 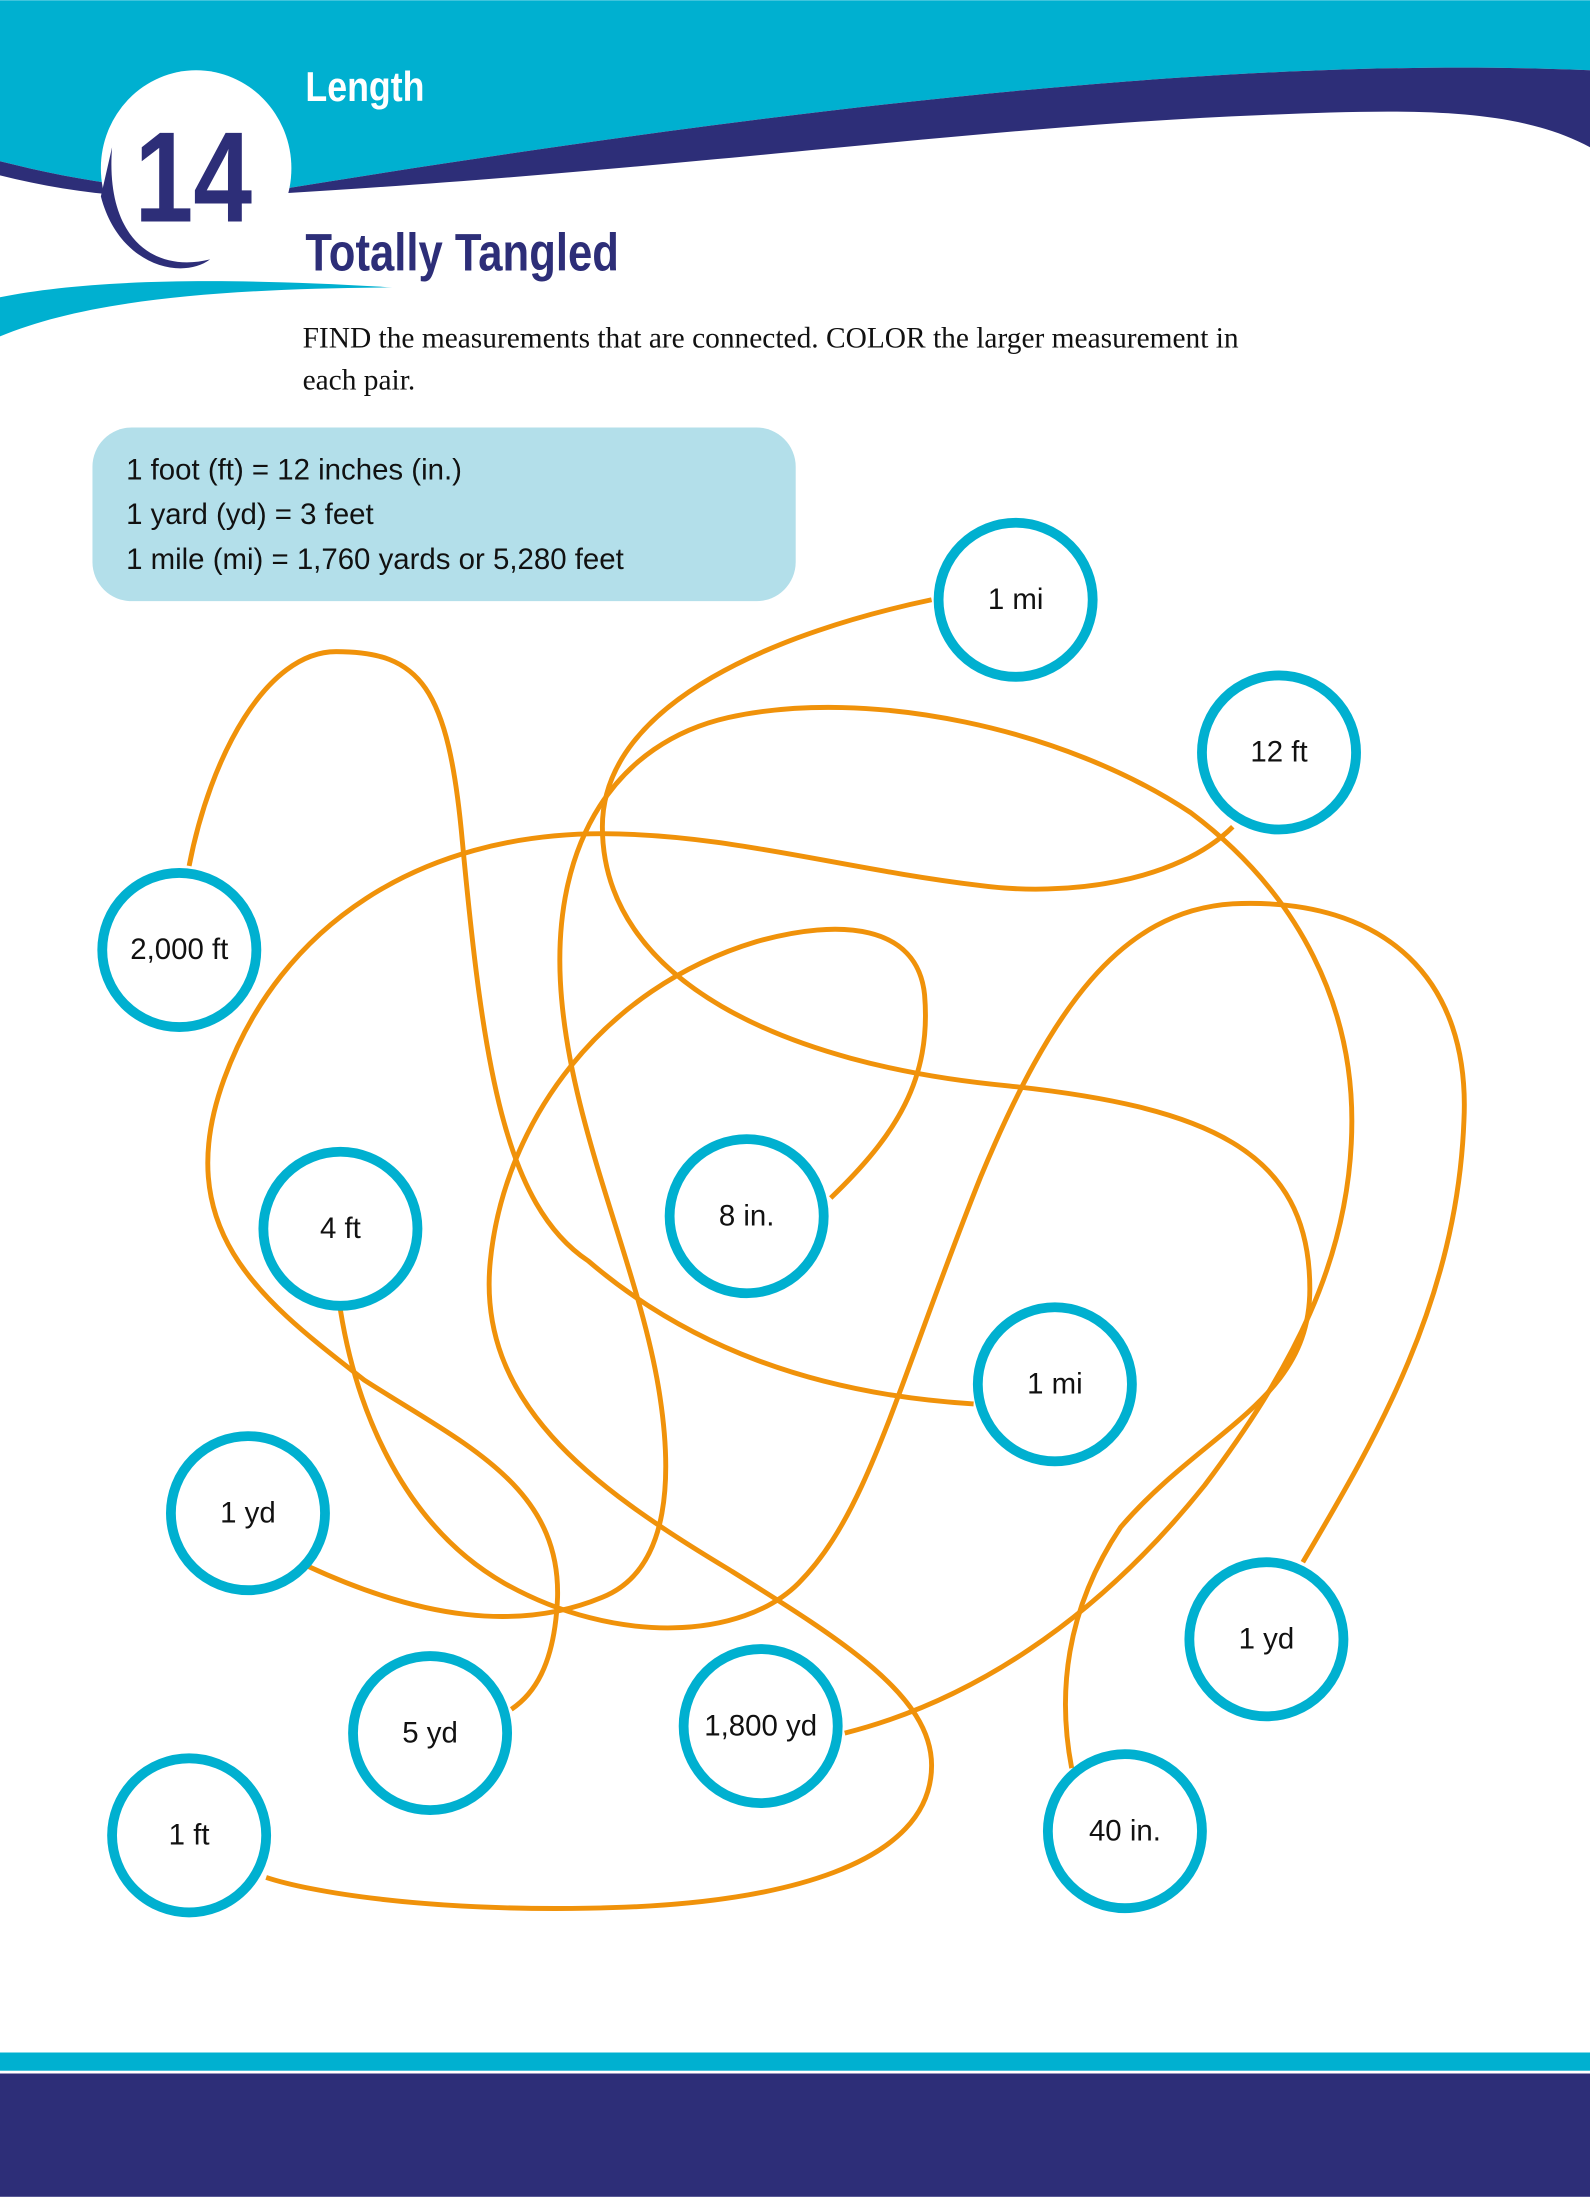 I want to click on measurement-label: 5 yd, so click(x=430, y=1732).